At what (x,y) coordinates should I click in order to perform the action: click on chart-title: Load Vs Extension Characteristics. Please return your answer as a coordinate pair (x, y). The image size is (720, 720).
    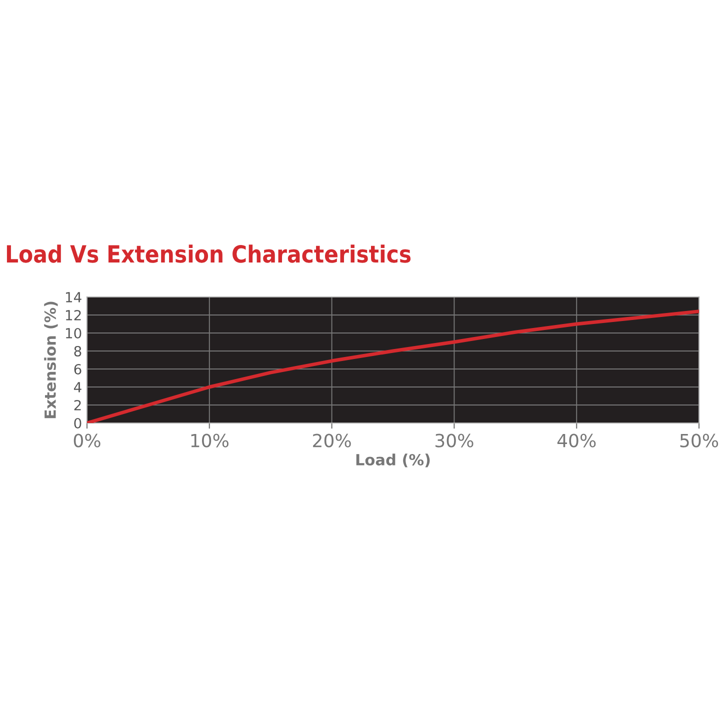
    Looking at the image, I should click on (208, 253).